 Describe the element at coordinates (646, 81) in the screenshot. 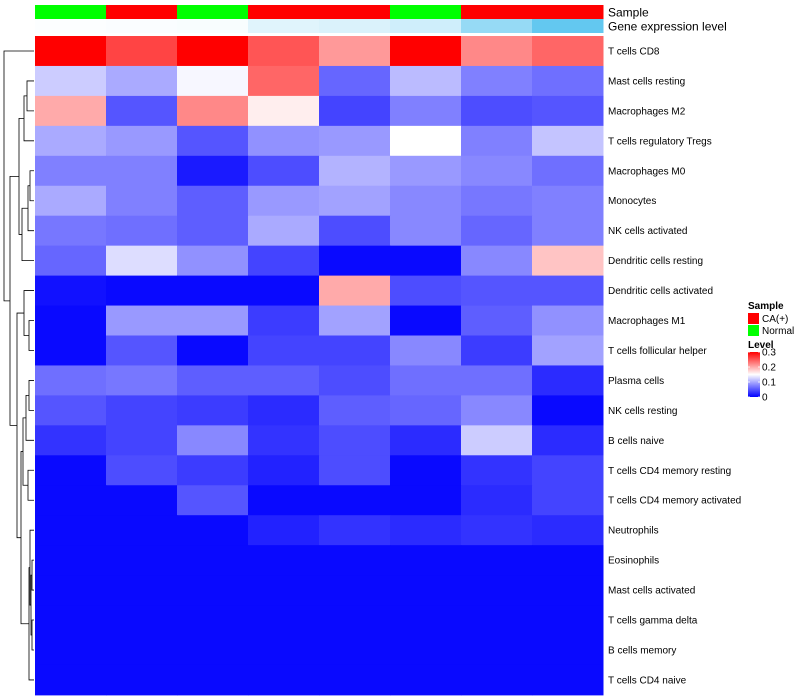

I see `row-label: Mast cells resting` at that location.